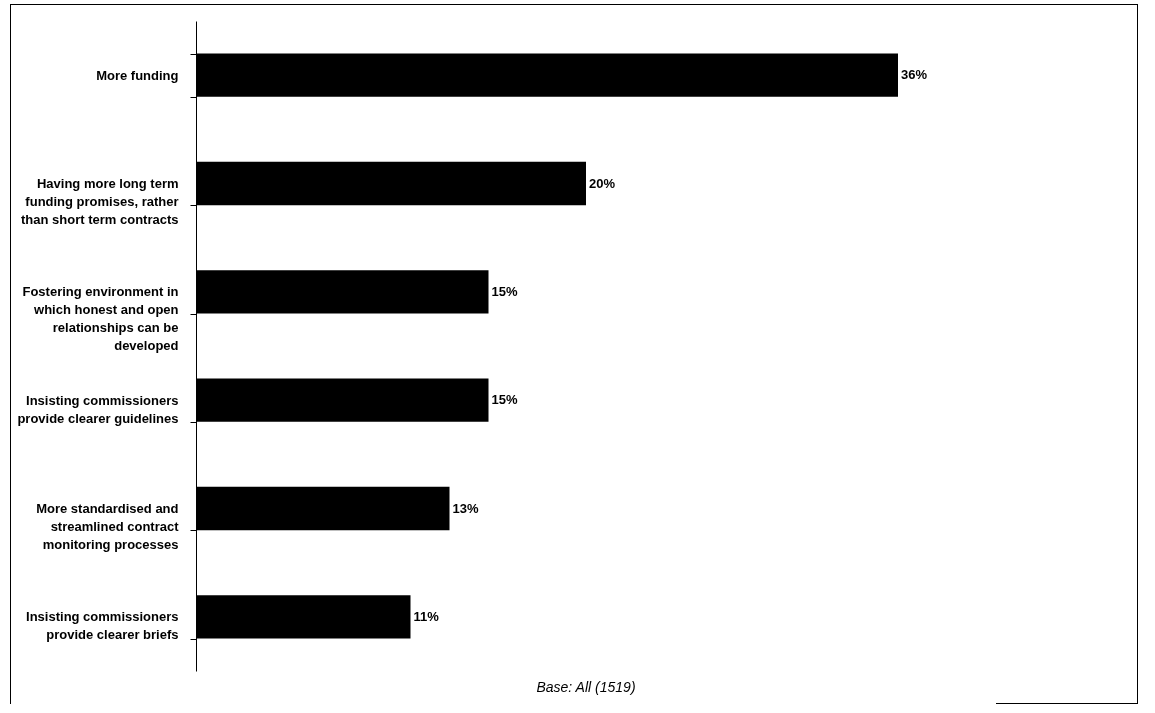  I want to click on y-tick-label: Fostering environment in which honest and open relationships can be developed, so click(100, 319).